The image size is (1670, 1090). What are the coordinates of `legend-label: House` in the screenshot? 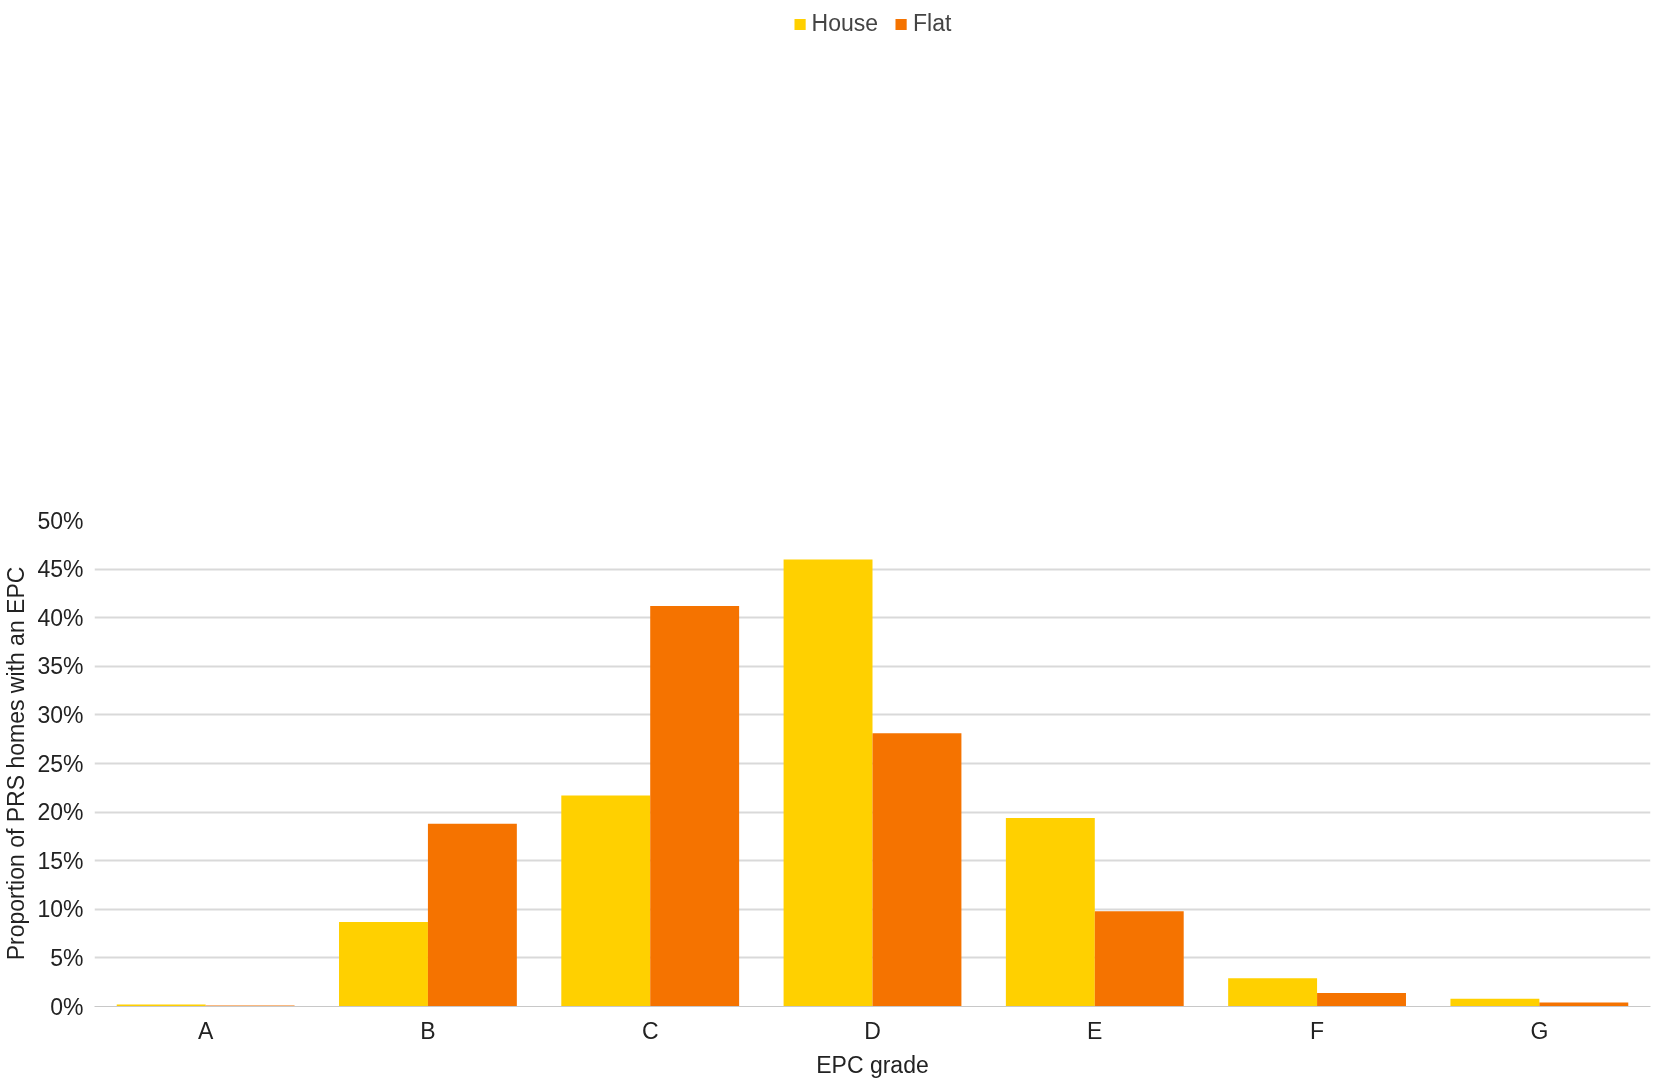 It's located at (845, 23).